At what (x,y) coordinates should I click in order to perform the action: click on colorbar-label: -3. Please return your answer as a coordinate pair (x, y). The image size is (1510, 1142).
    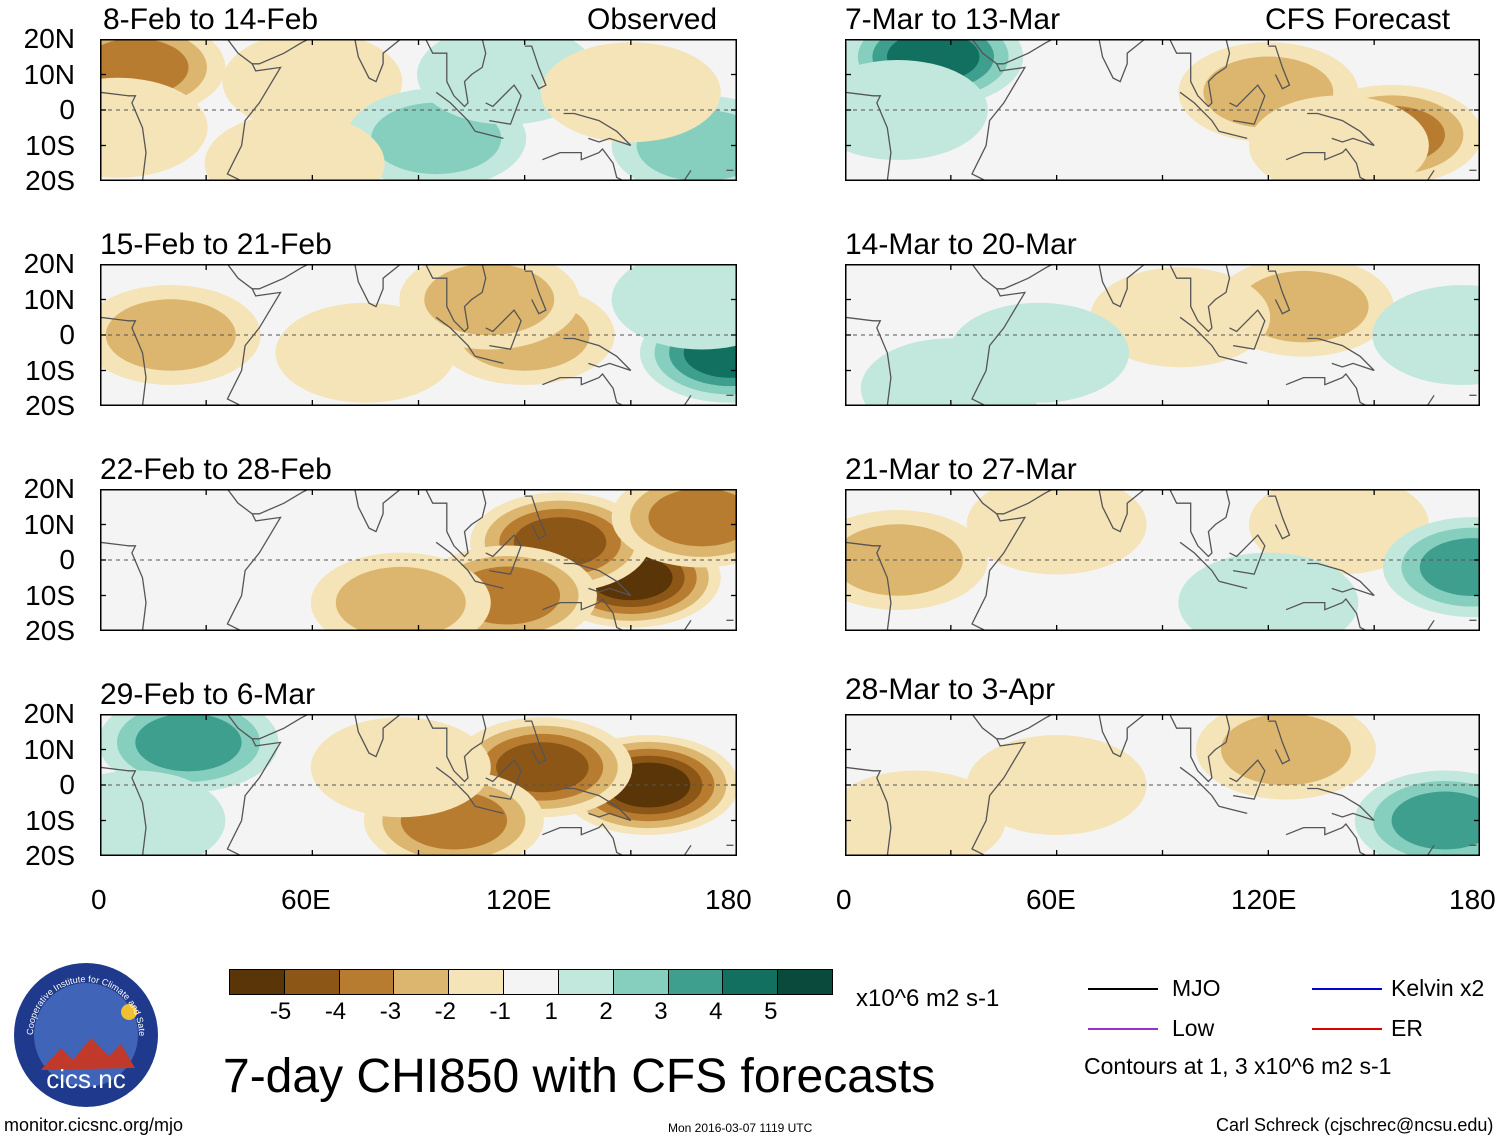
    Looking at the image, I should click on (390, 1011).